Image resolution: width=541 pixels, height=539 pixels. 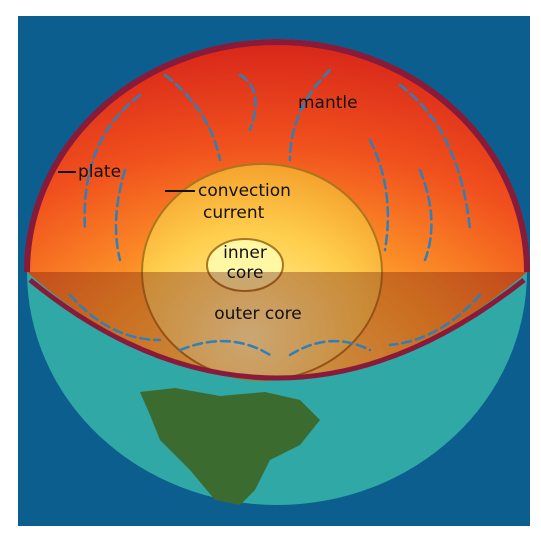 What do you see at coordinates (245, 253) in the screenshot?
I see `label-inner-core: inner` at bounding box center [245, 253].